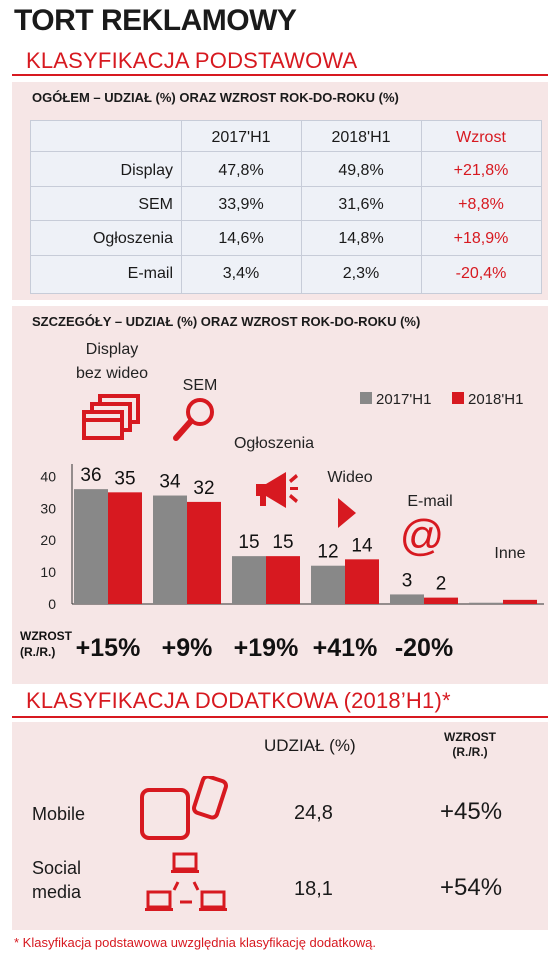 This screenshot has width=558, height=957. Describe the element at coordinates (347, 513) in the screenshot. I see `play-icon` at that location.